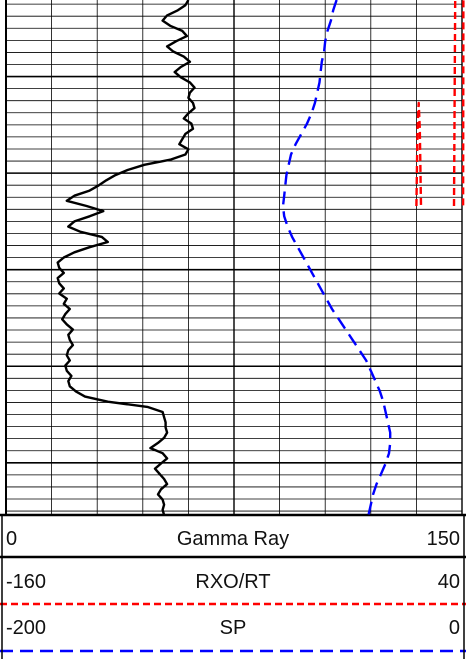 Image resolution: width=466 pixels, height=659 pixels. What do you see at coordinates (11, 539) in the screenshot?
I see `gamma-ray-scale-left: 0` at bounding box center [11, 539].